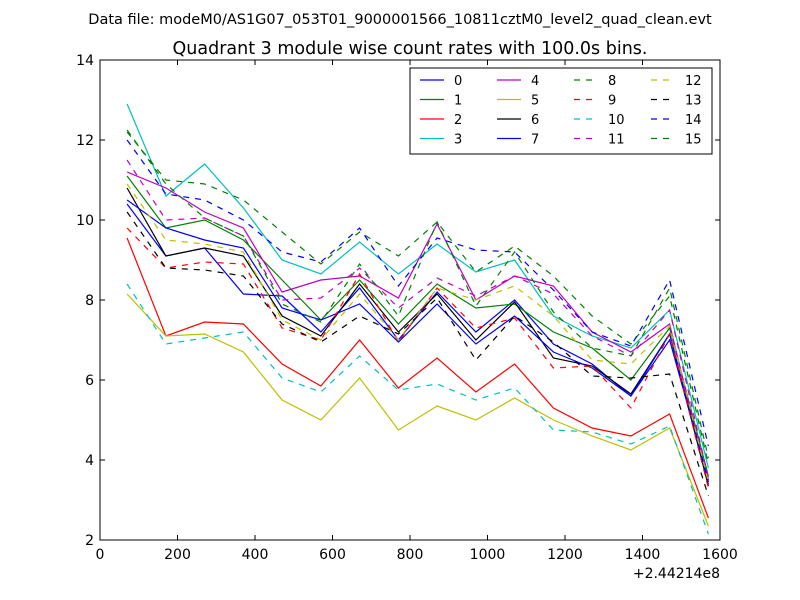  What do you see at coordinates (177, 555) in the screenshot?
I see `x-tick-label: 200` at bounding box center [177, 555].